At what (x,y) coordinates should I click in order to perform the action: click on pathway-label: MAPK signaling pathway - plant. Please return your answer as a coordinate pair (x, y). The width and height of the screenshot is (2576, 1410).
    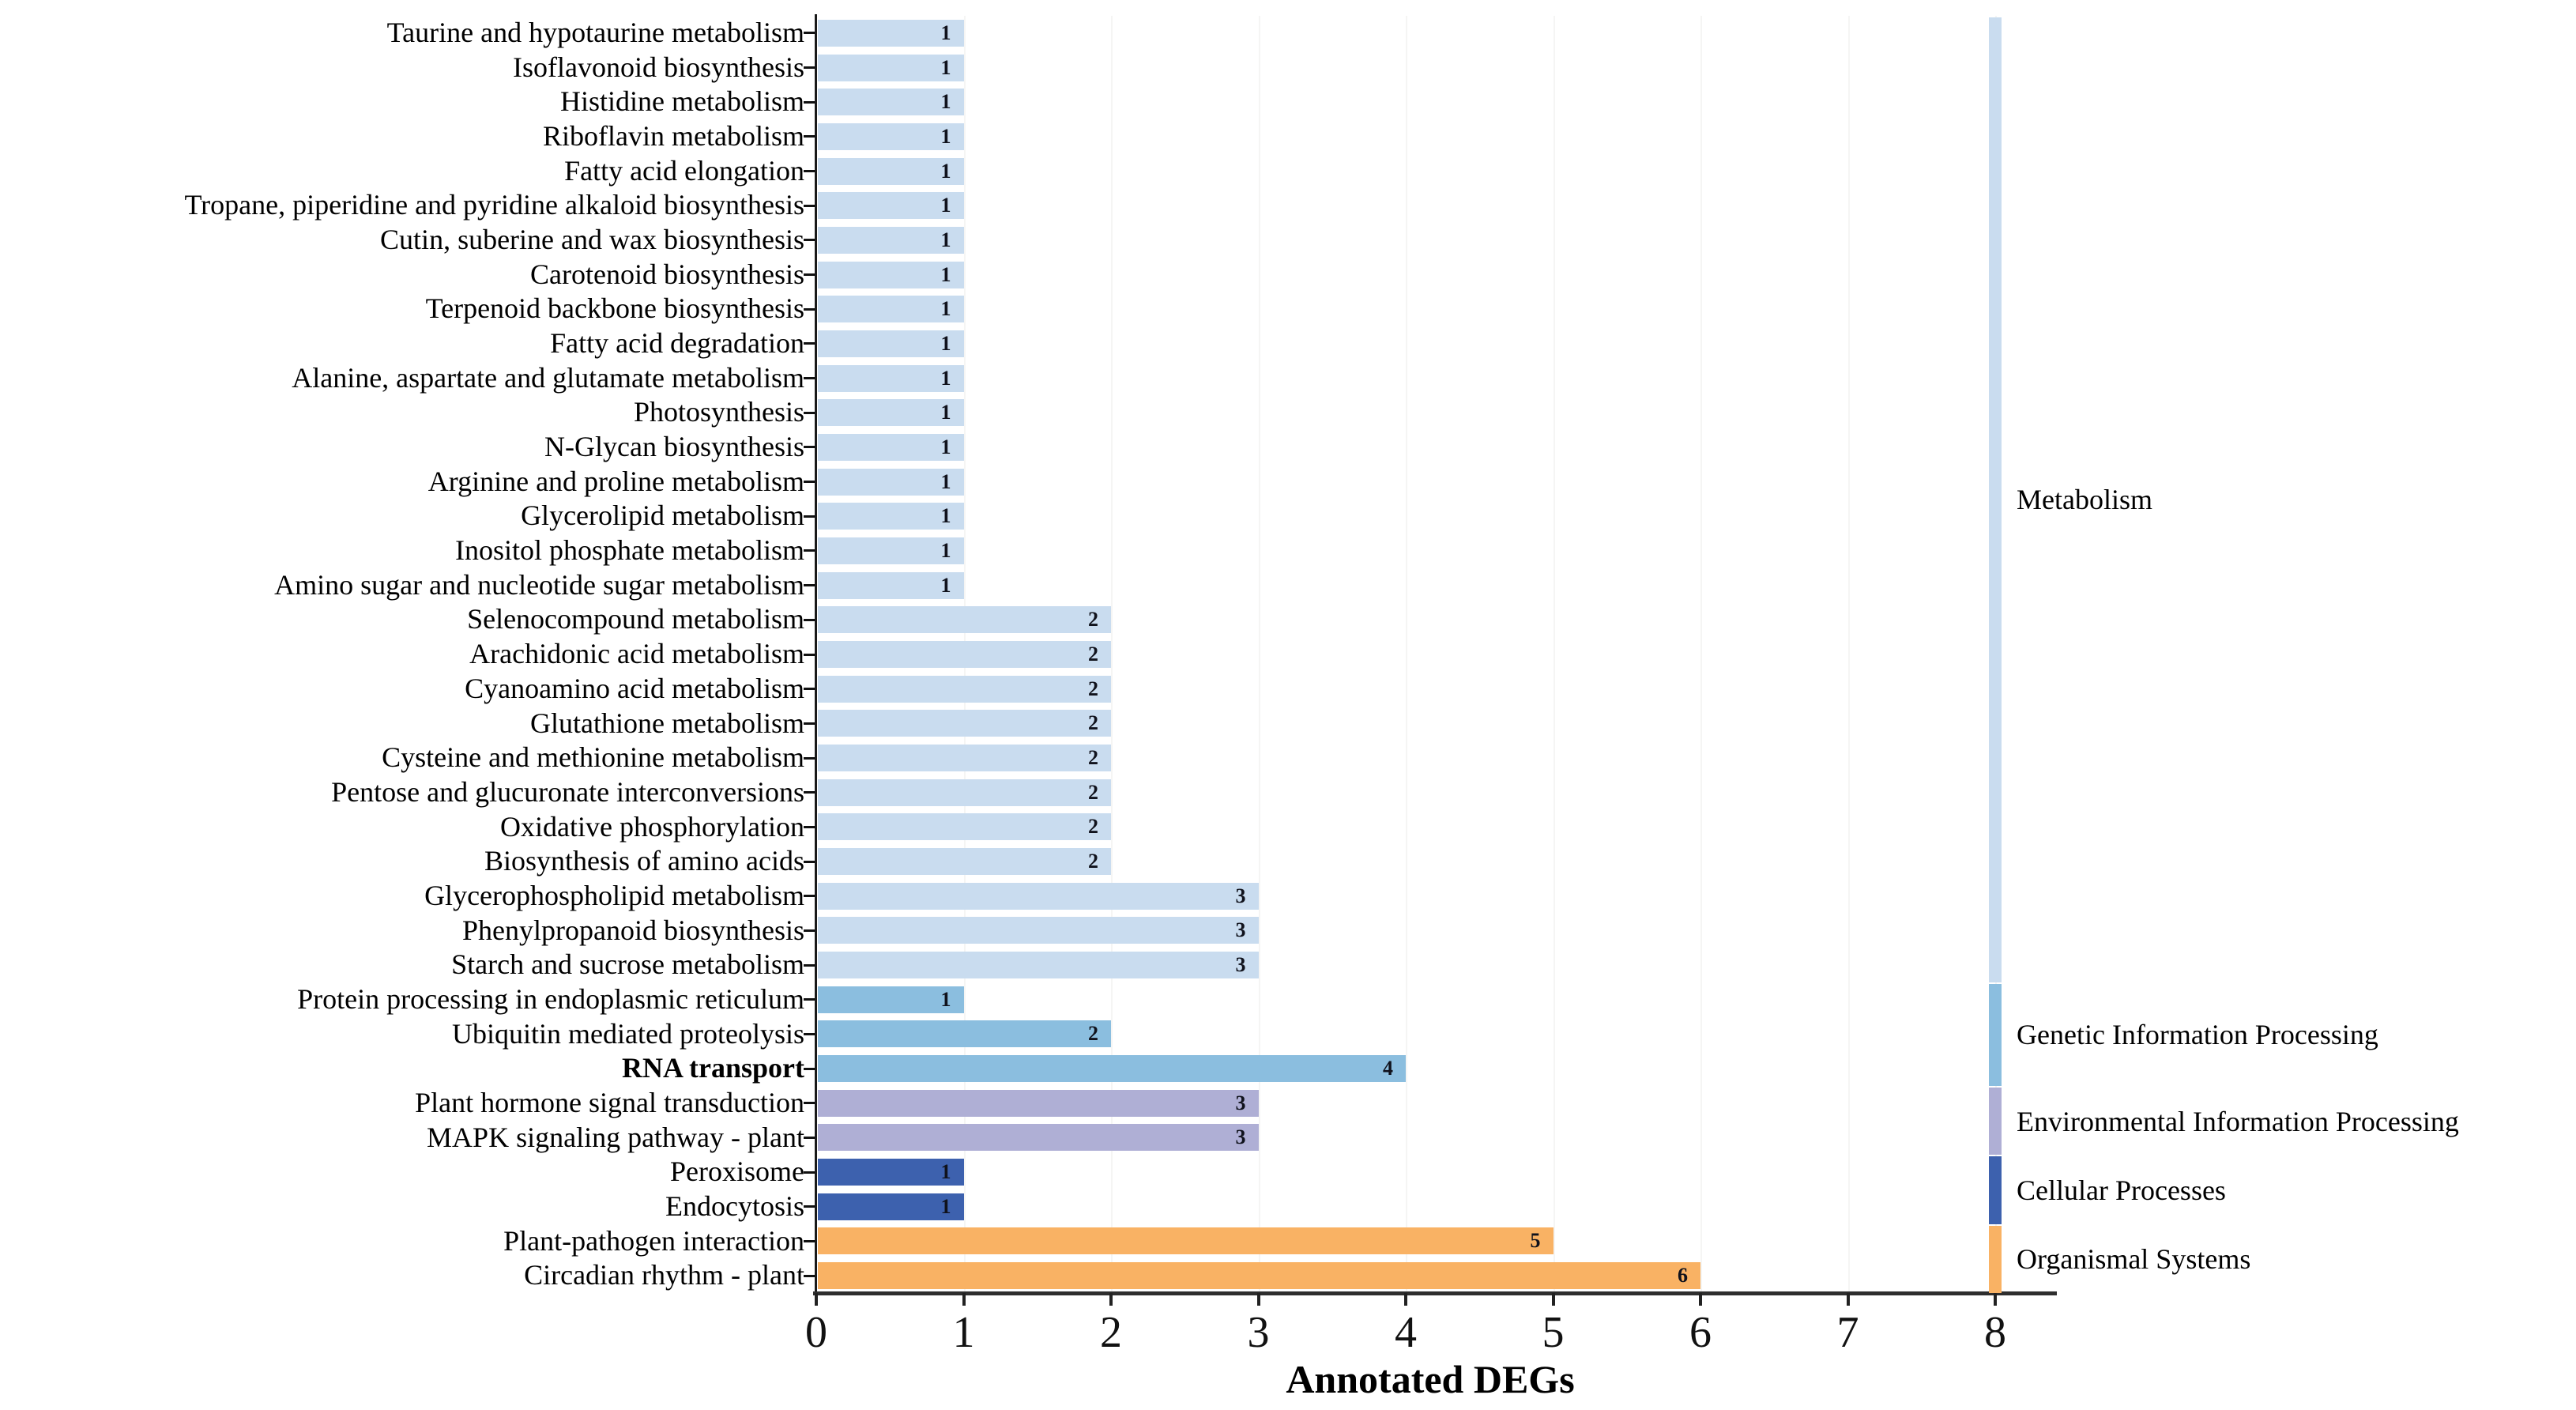
    Looking at the image, I should click on (615, 1137).